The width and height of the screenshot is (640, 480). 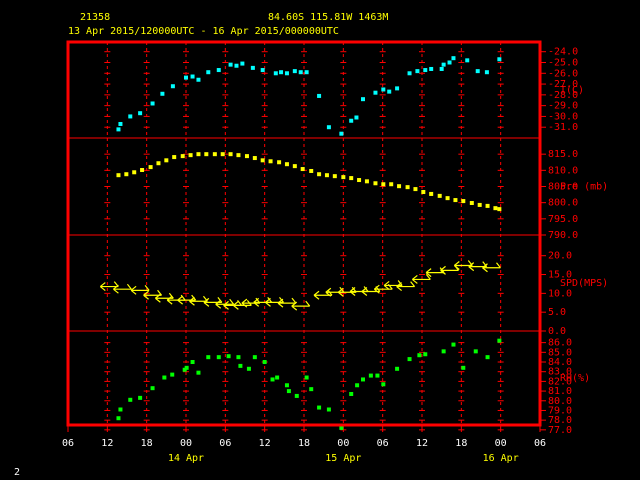 I want to click on y-tick-label: 795.0, so click(x=563, y=219).